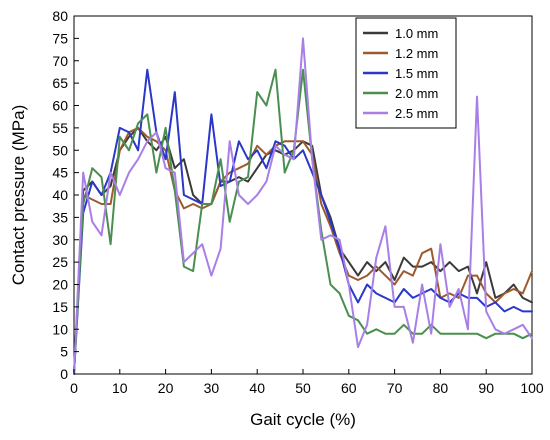  I want to click on y-tick-label: 15, so click(60, 307).